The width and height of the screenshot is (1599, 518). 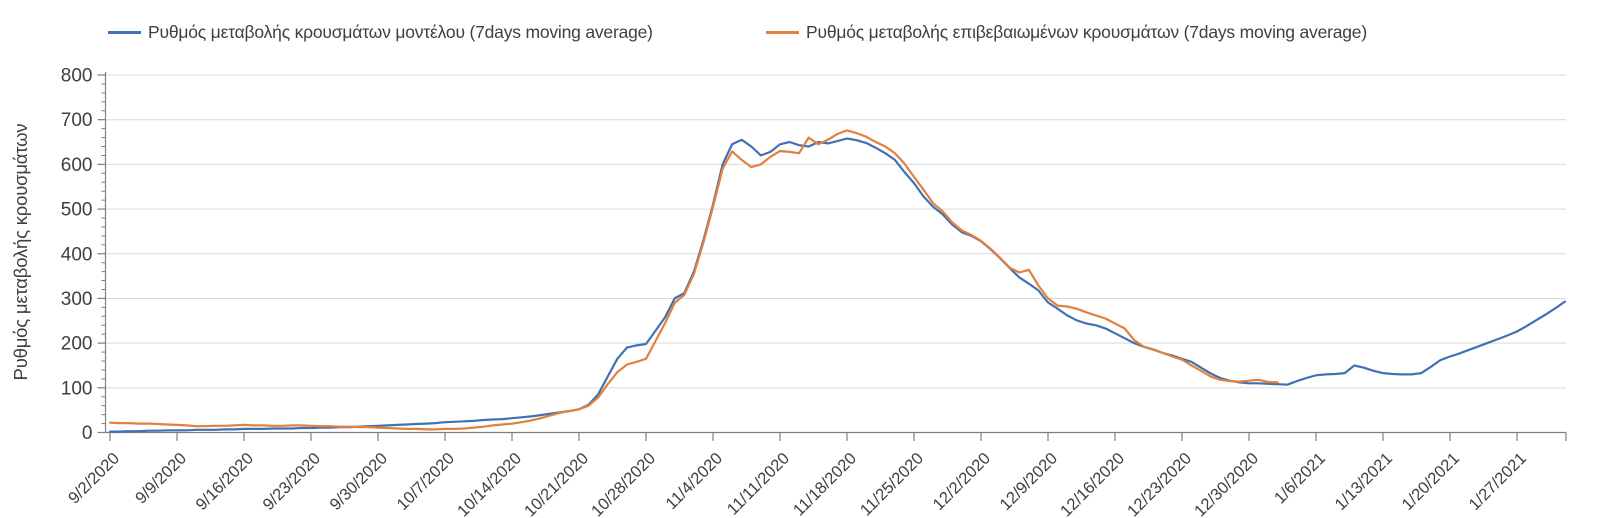 What do you see at coordinates (20, 252) in the screenshot?
I see `y-axis-title: Ρυθμός μεταβολής κρουσμάτων` at bounding box center [20, 252].